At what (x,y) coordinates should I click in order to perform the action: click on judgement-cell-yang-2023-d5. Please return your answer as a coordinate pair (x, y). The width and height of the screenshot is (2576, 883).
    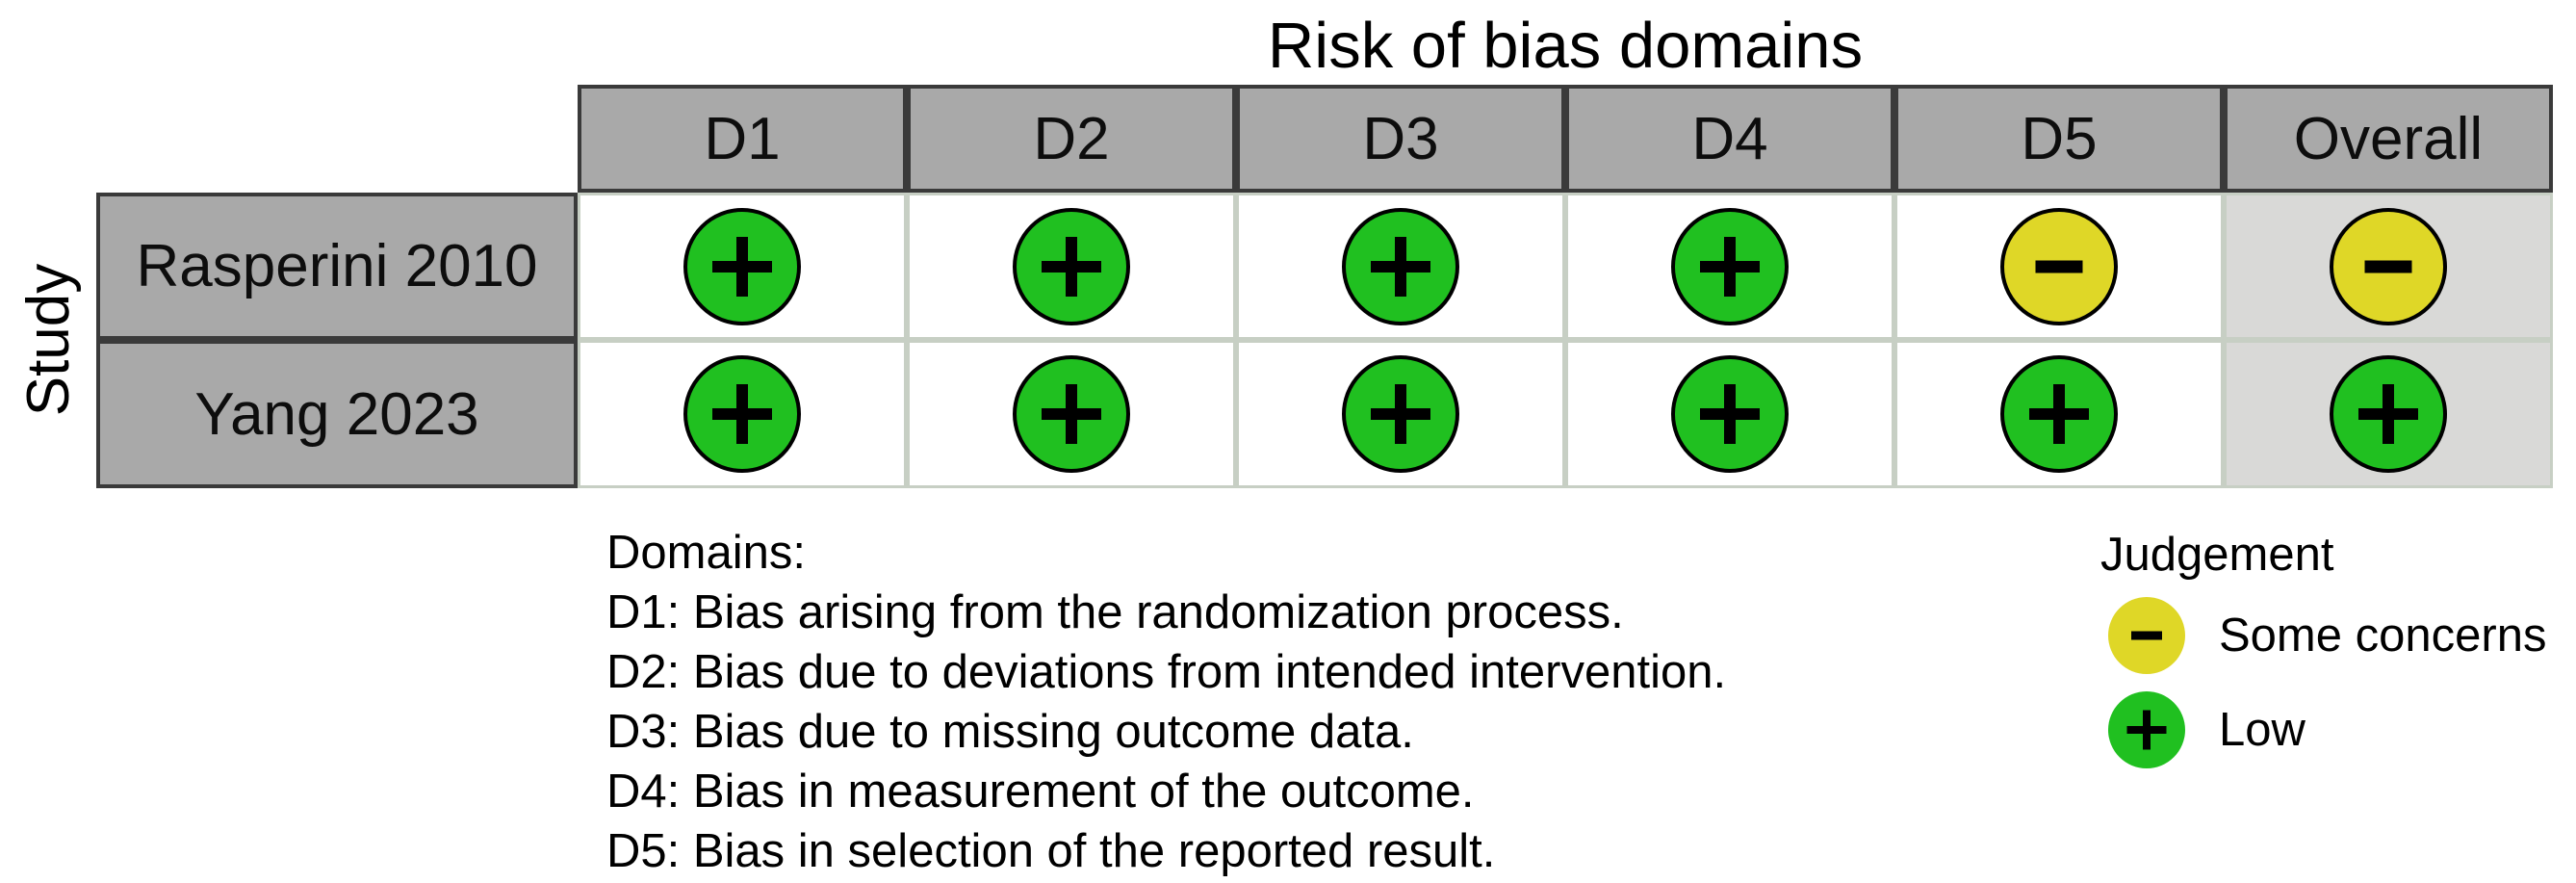
    Looking at the image, I should click on (2059, 414).